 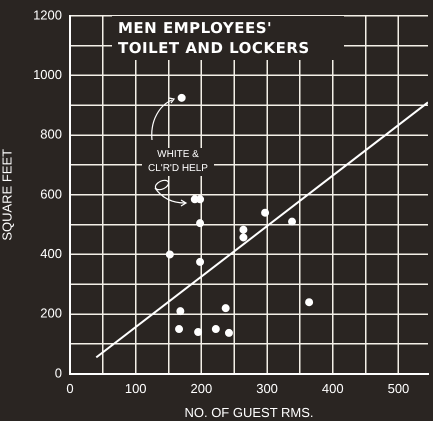 What do you see at coordinates (178, 162) in the screenshot?
I see `annotation: WHITE & CL'R'D HELP` at bounding box center [178, 162].